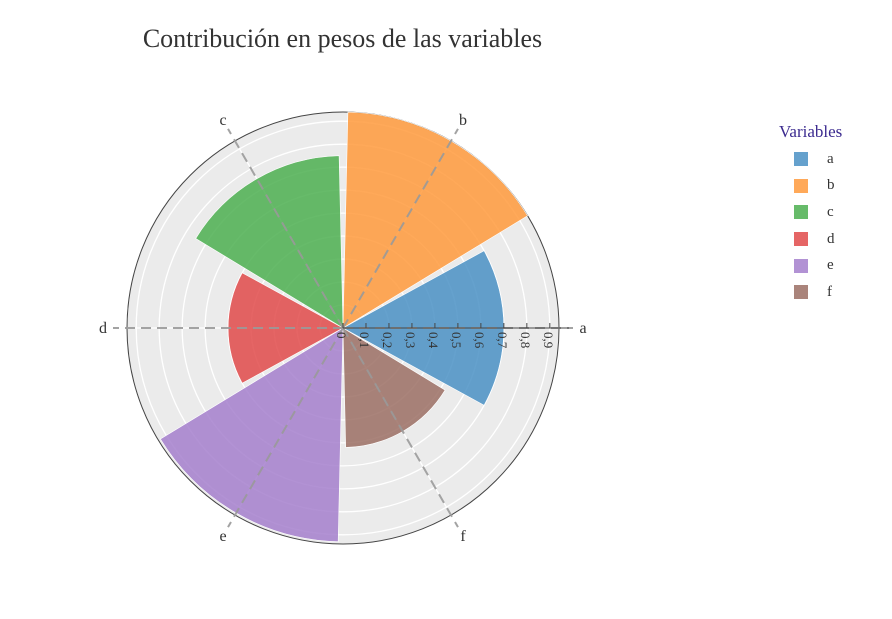 The height and width of the screenshot is (619, 892). What do you see at coordinates (222, 536) in the screenshot?
I see `angular-label-e: e` at bounding box center [222, 536].